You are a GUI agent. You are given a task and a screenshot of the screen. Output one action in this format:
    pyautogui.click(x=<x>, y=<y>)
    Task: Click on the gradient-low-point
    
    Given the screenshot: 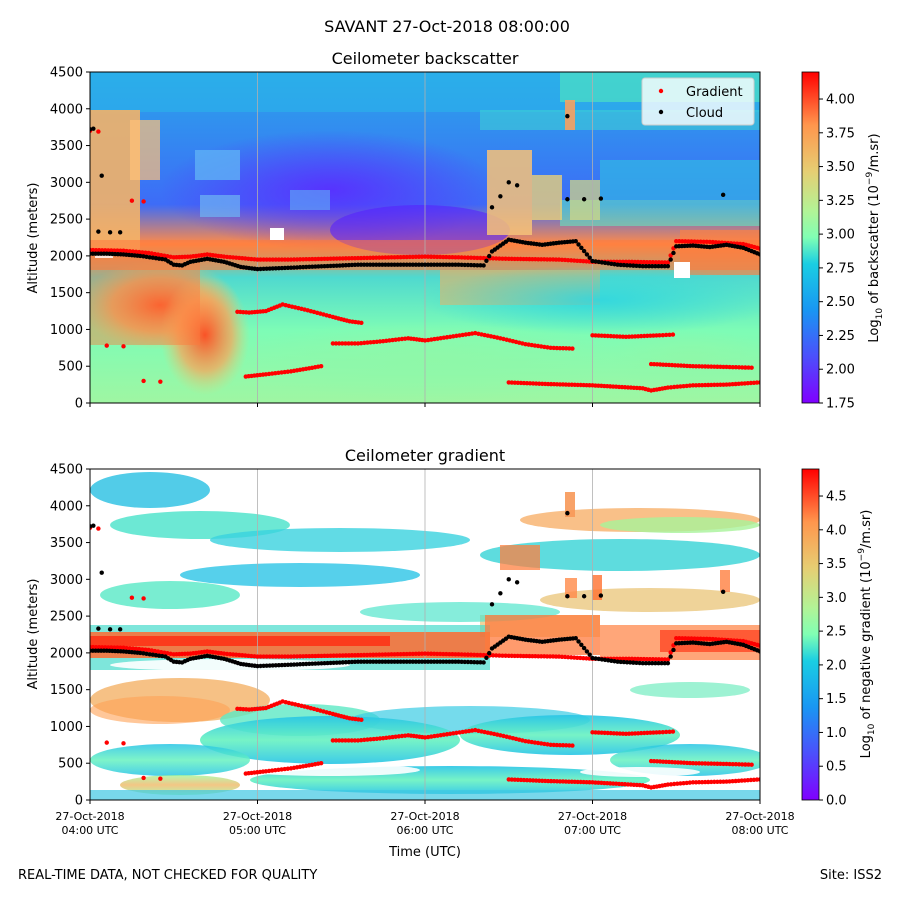 What is the action you would take?
    pyautogui.click(x=321, y=366)
    